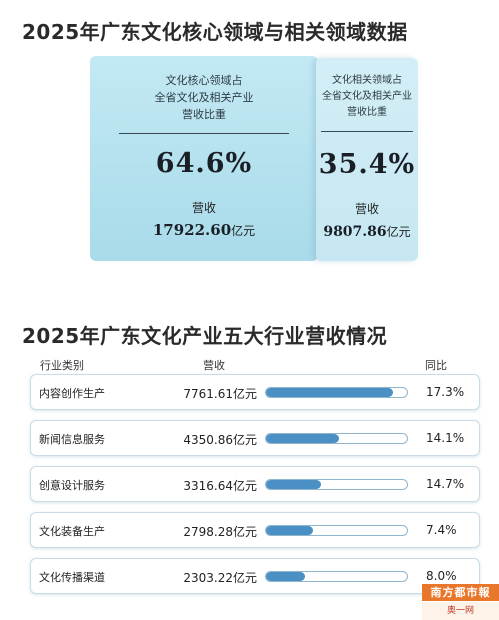 The height and width of the screenshot is (620, 499). Describe the element at coordinates (367, 112) in the screenshot. I see `related-head-line: 营收比重` at that location.